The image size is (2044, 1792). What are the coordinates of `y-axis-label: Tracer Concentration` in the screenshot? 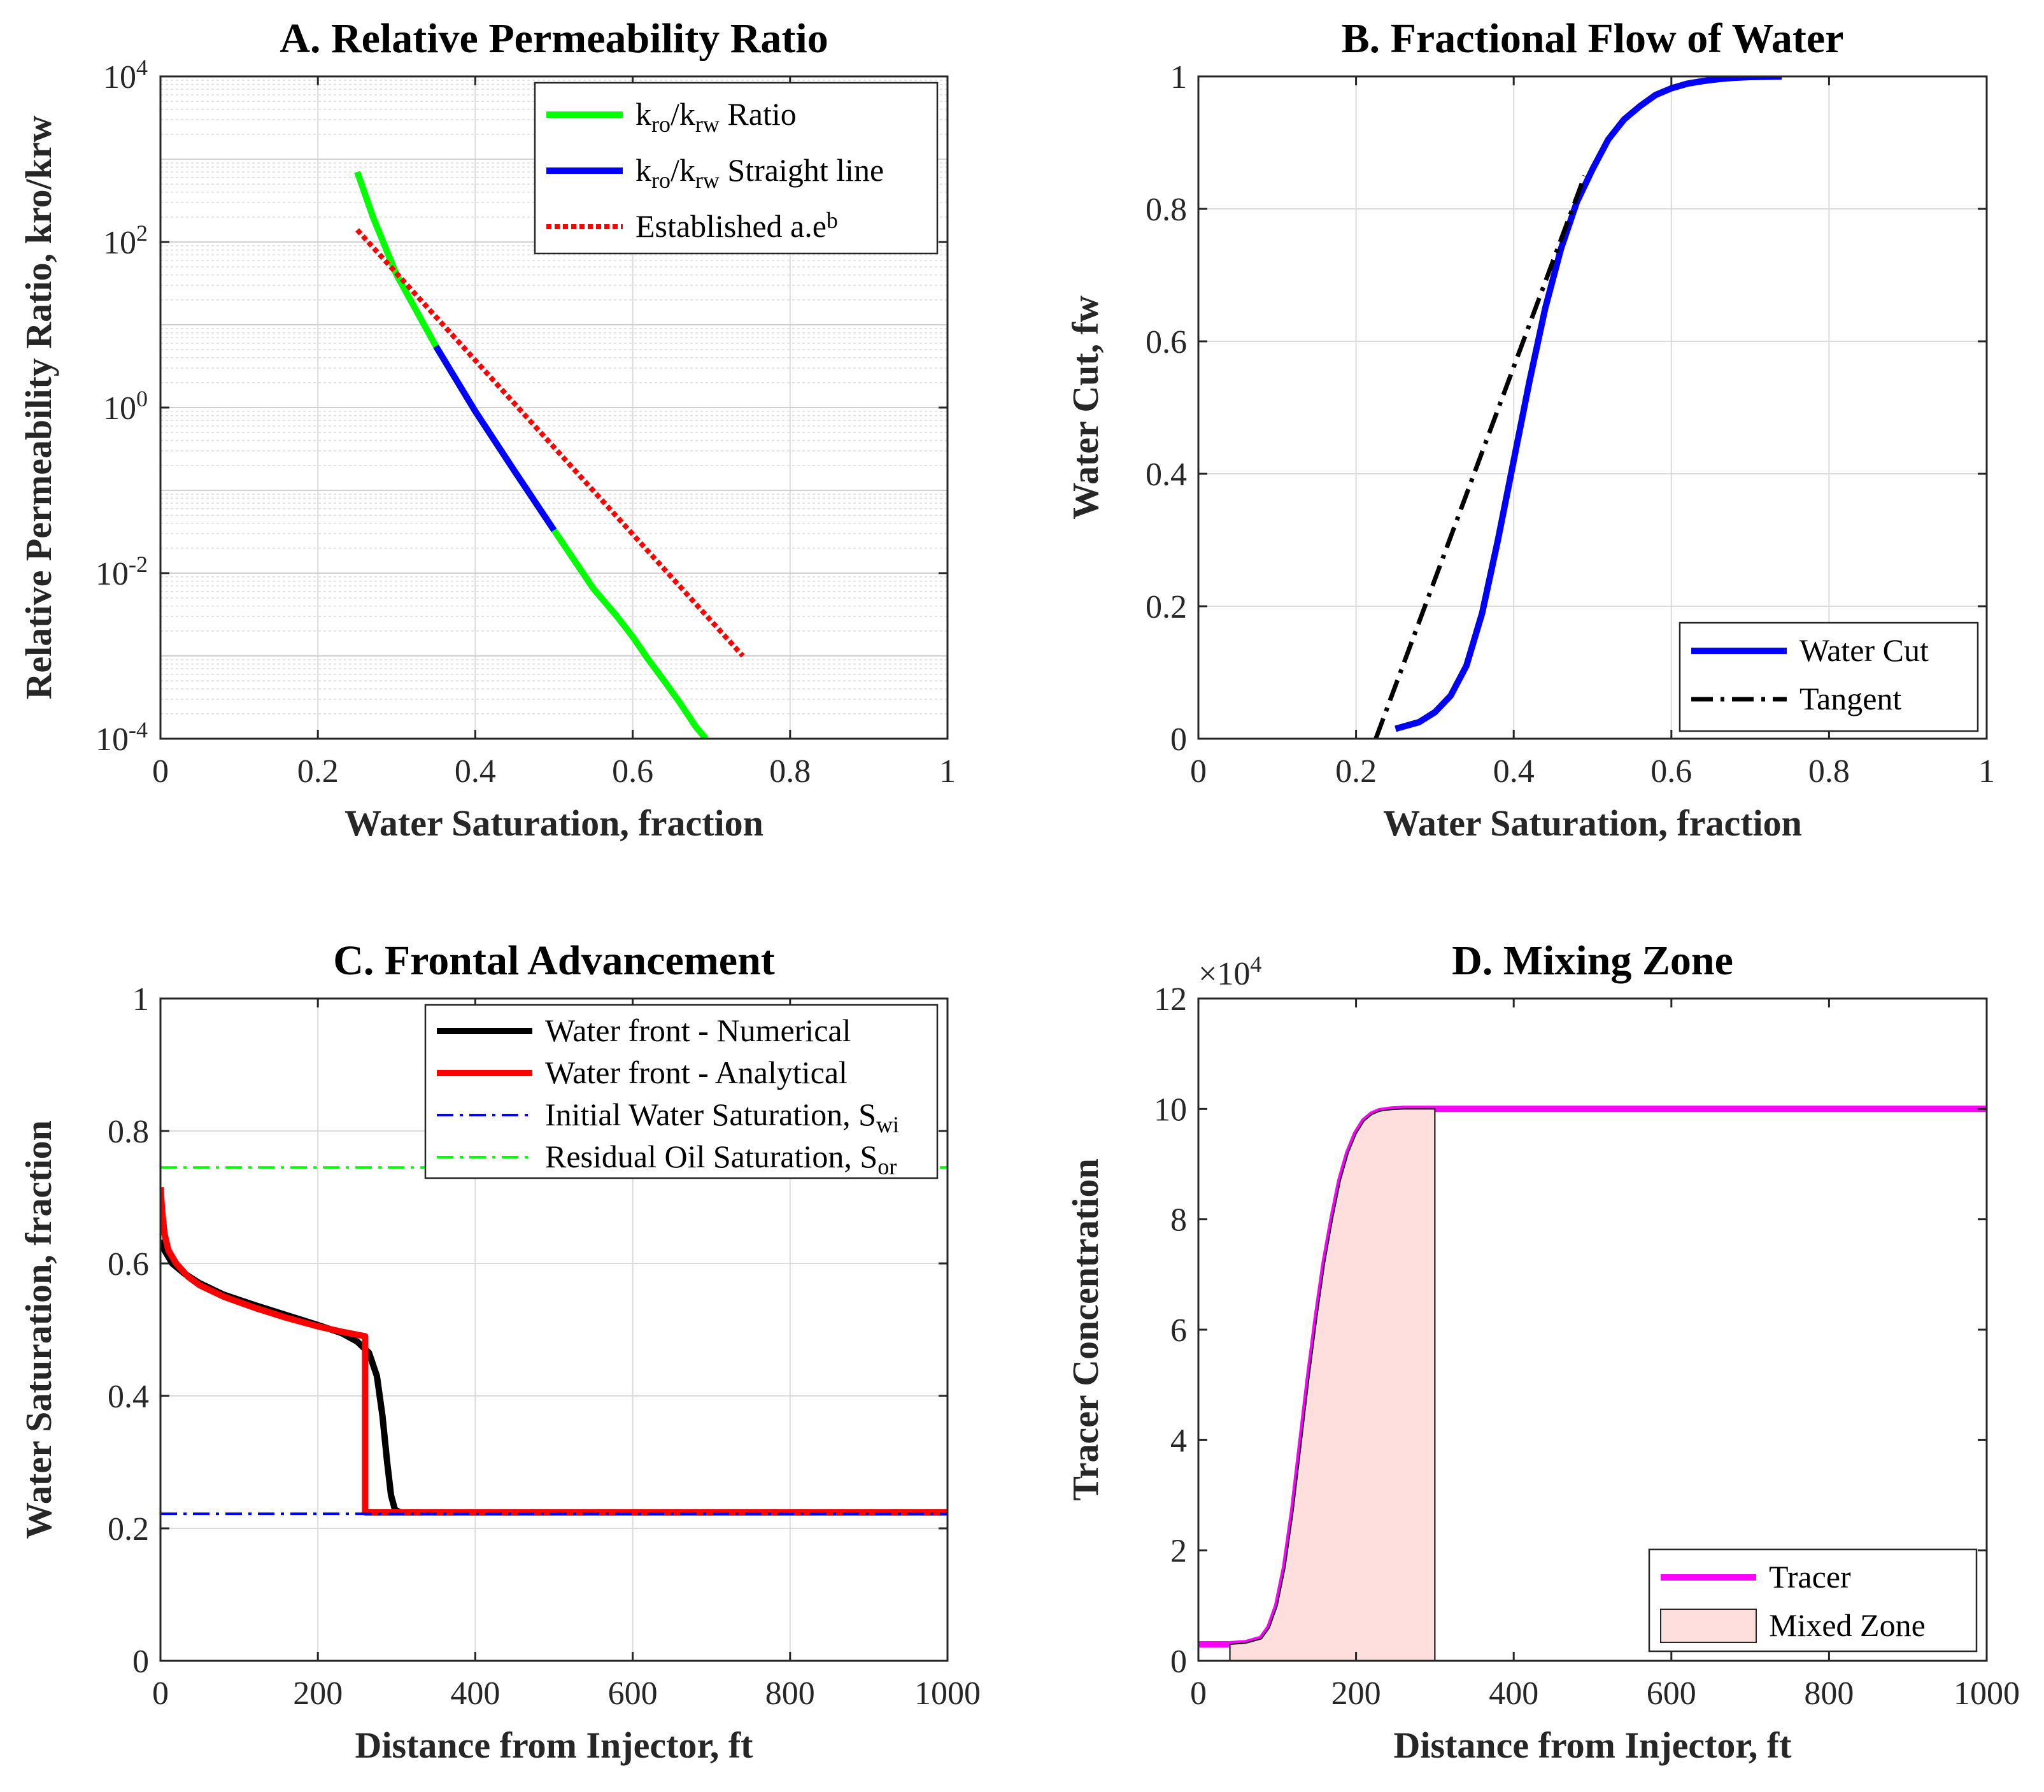 It's located at (1085, 1329).